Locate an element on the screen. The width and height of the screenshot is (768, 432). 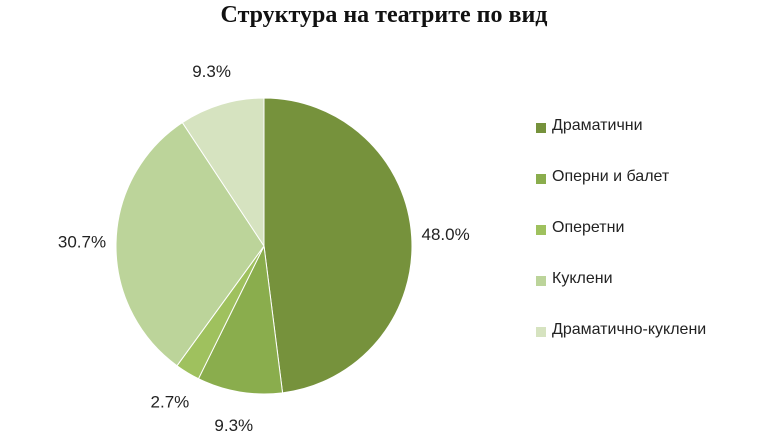
data-label-4: 30.7% is located at coordinates (82, 242).